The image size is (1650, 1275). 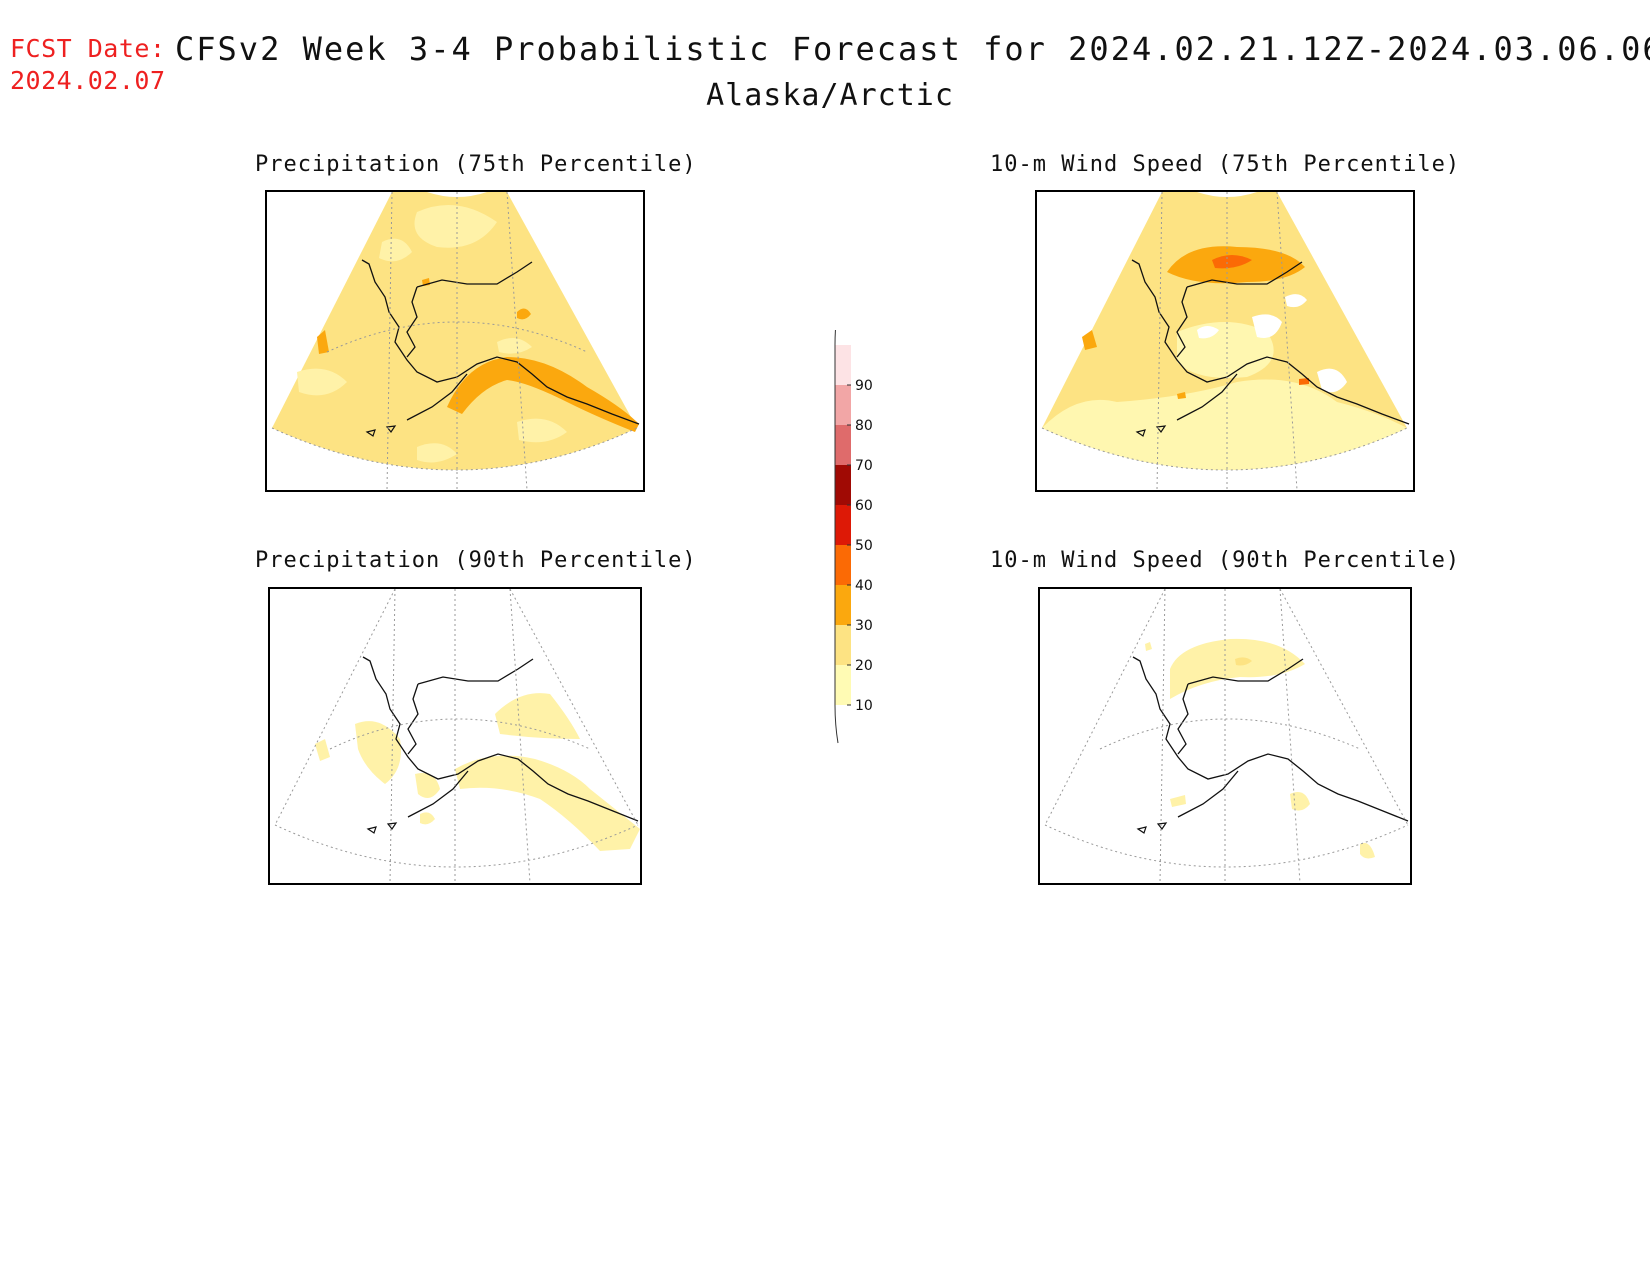 I want to click on legend-label-30: 30, so click(x=864, y=626).